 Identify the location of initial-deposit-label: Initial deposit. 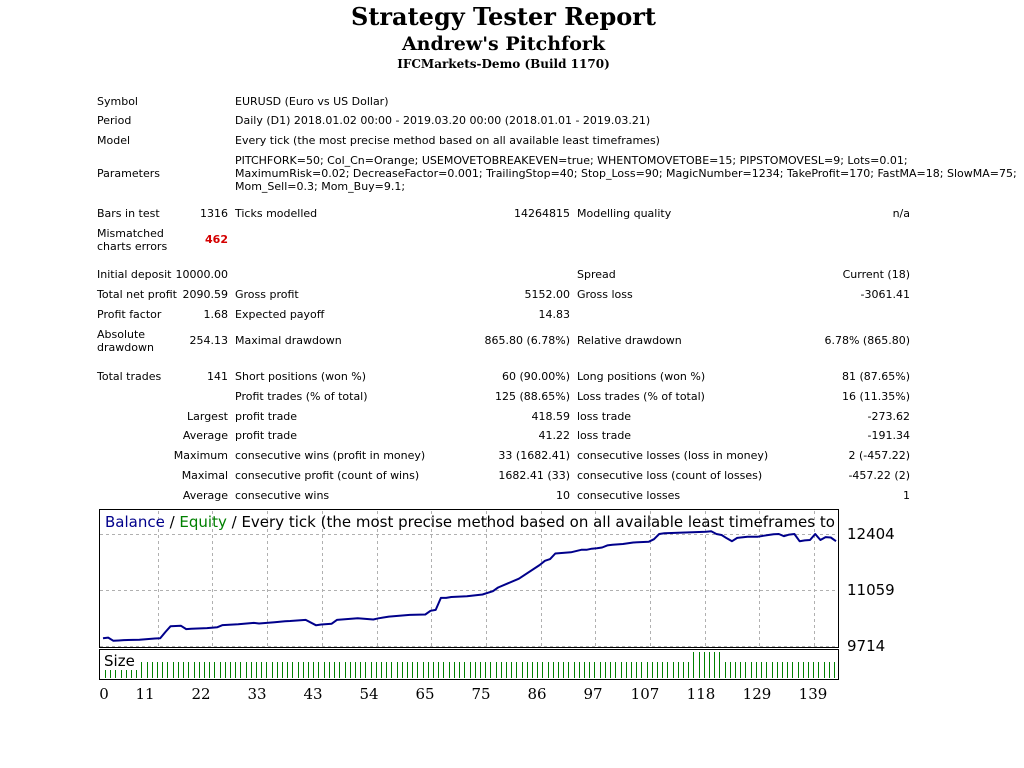
(134, 274).